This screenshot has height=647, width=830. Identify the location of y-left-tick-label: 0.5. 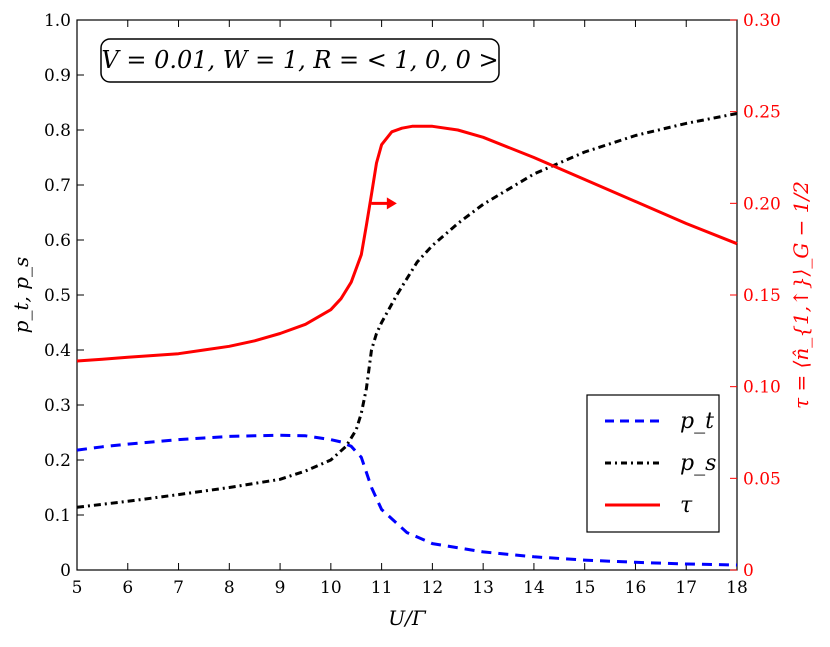
(57, 296).